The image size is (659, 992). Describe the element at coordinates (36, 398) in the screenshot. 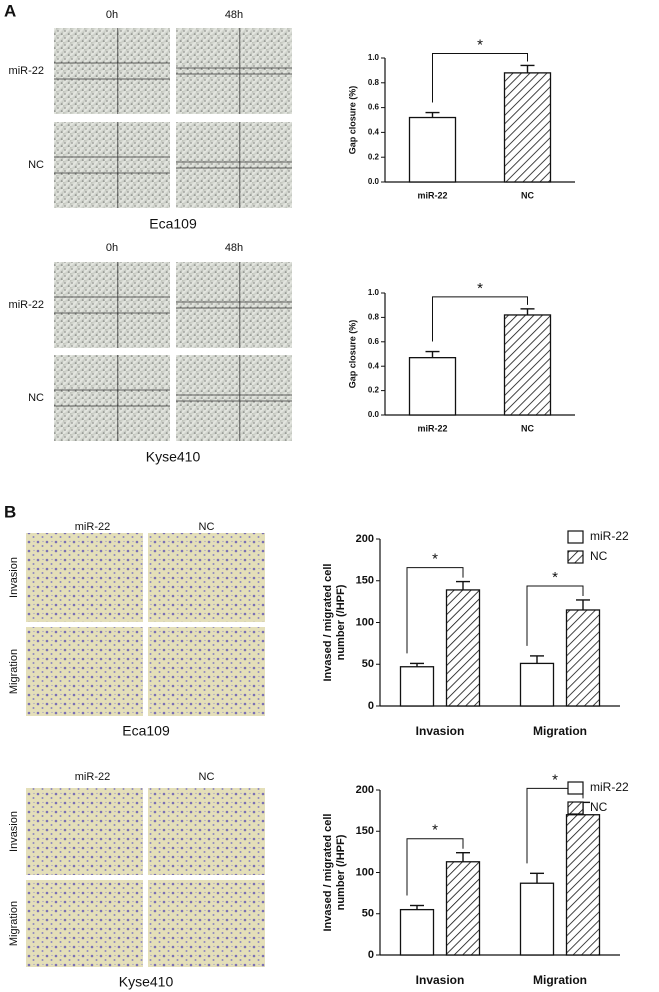

I see `row-label: NC` at that location.